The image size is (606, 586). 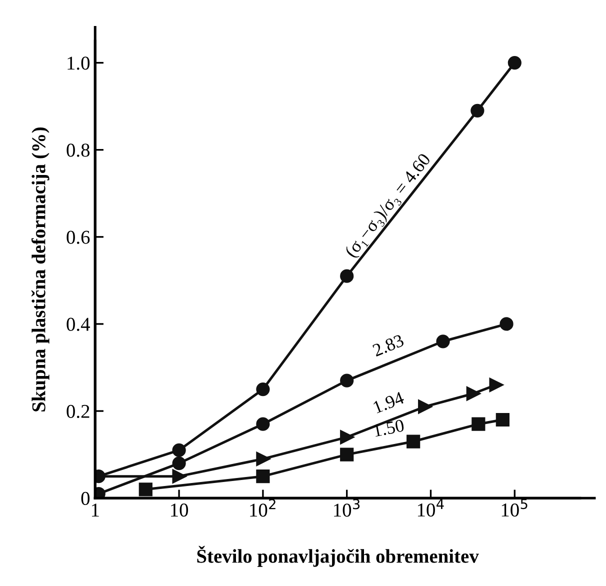 What do you see at coordinates (78, 150) in the screenshot?
I see `y-tick-label: 0.8` at bounding box center [78, 150].